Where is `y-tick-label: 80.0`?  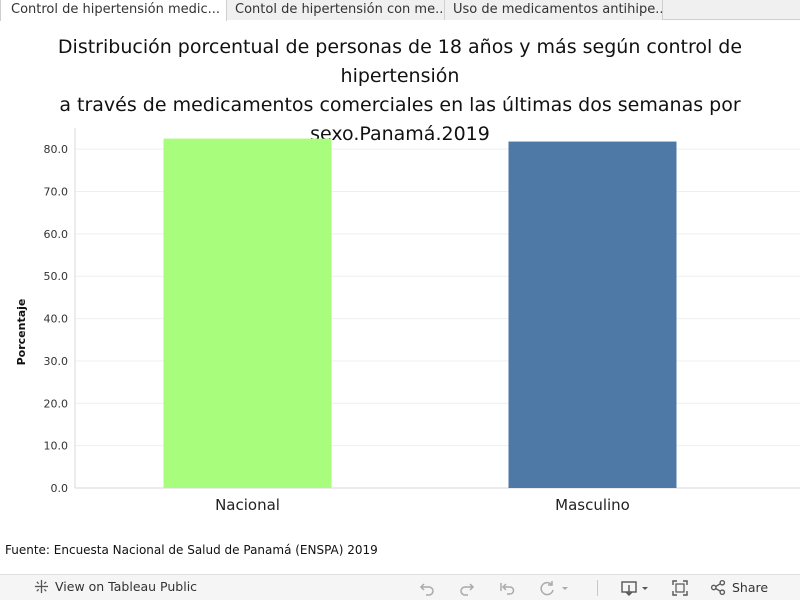 y-tick-label: 80.0 is located at coordinates (56, 149).